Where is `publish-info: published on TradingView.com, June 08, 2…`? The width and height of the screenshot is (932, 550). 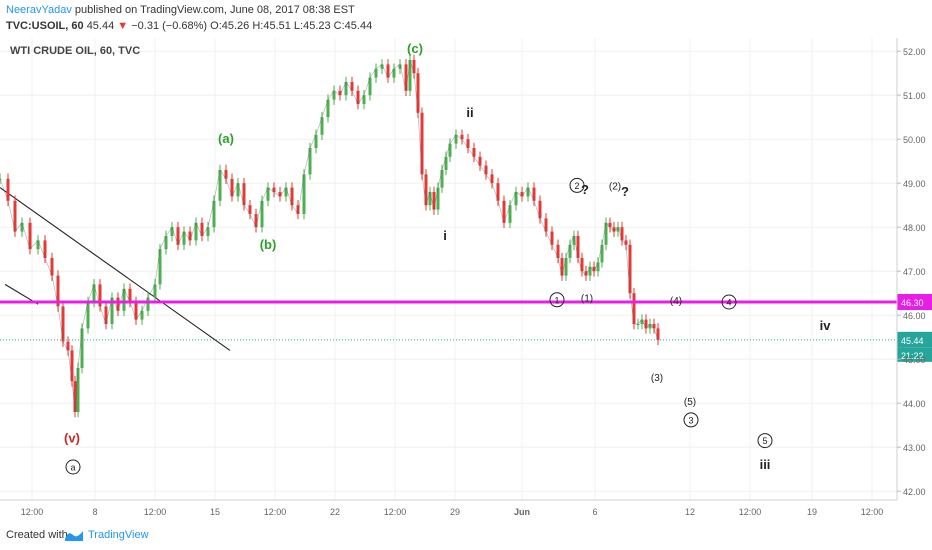
publish-info: published on TradingView.com, June 08, 2… is located at coordinates (213, 10).